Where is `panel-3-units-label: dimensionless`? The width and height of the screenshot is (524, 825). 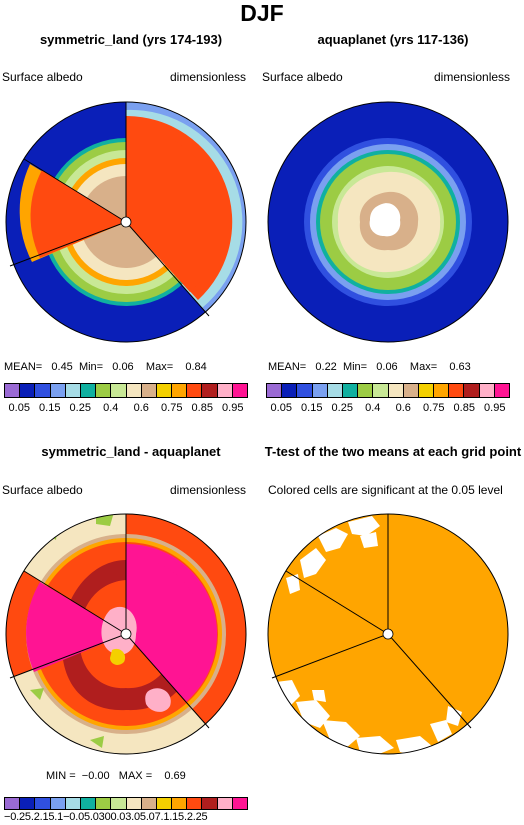
panel-3-units-label: dimensionless is located at coordinates (208, 490).